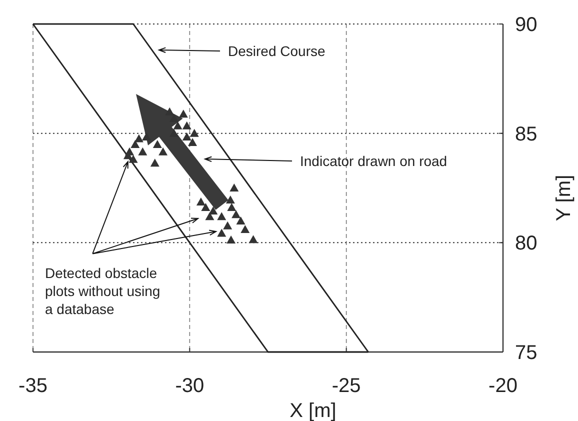  Describe the element at coordinates (374, 161) in the screenshot. I see `annotation: Indicator drawn on road` at that location.